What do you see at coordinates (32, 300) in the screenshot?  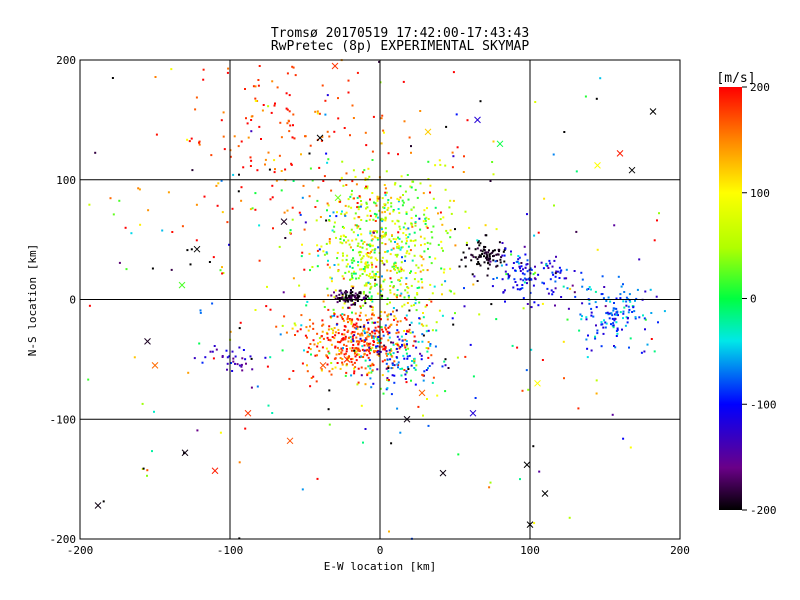 I see `y-axis-label: N-S location [km]` at bounding box center [32, 300].